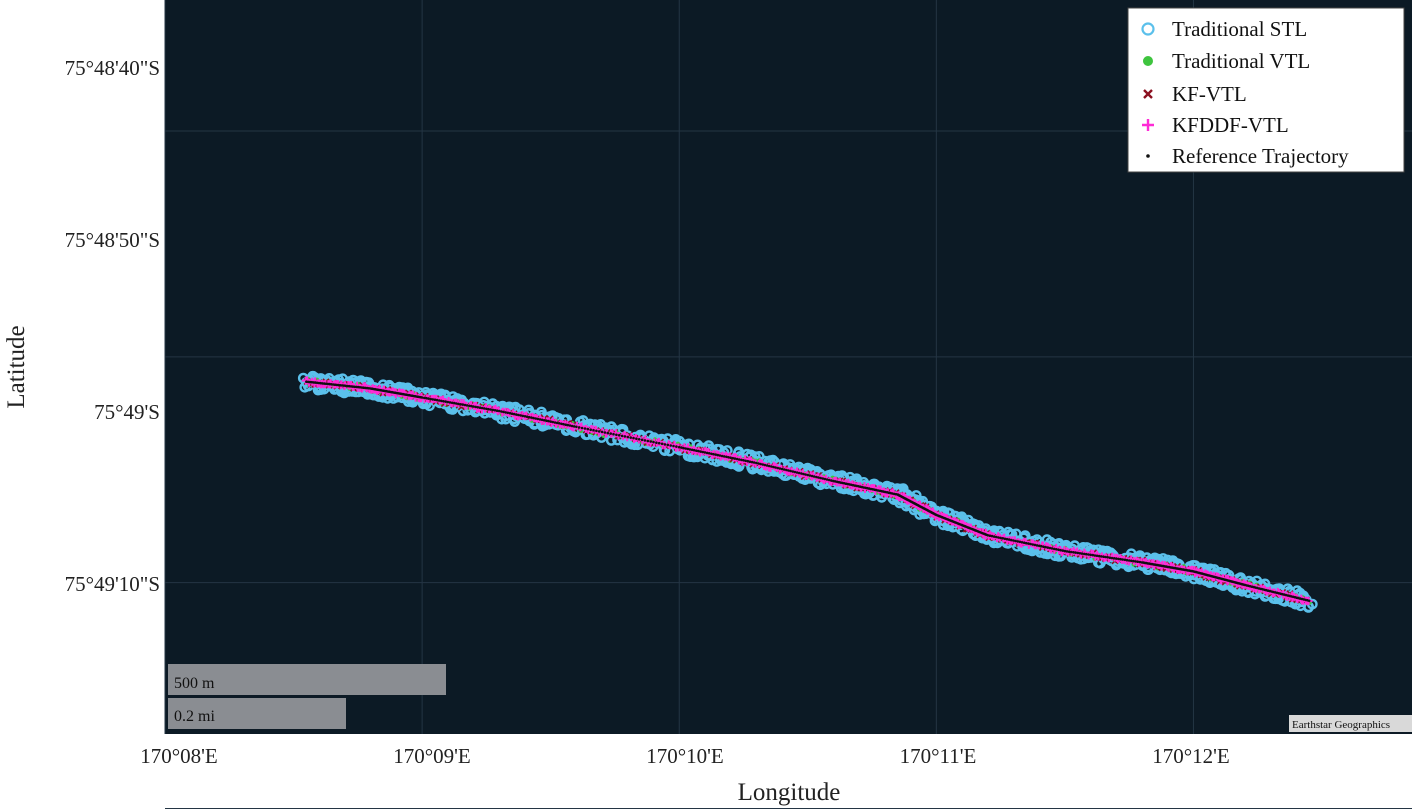  I want to click on legend-label: Traditional VTL, so click(1241, 61).